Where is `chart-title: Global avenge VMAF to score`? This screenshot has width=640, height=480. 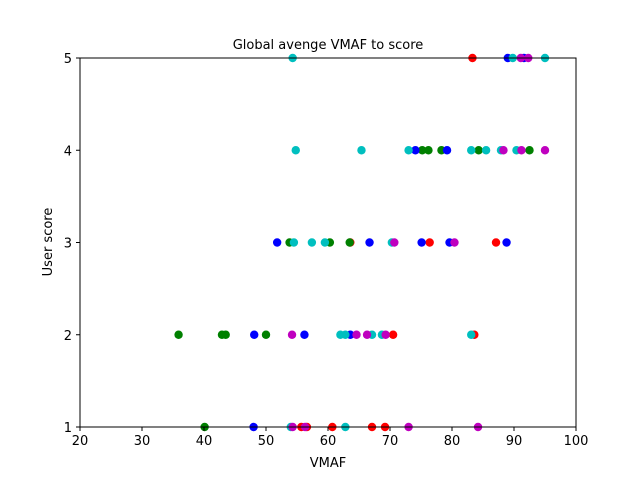 chart-title: Global avenge VMAF to score is located at coordinates (328, 45).